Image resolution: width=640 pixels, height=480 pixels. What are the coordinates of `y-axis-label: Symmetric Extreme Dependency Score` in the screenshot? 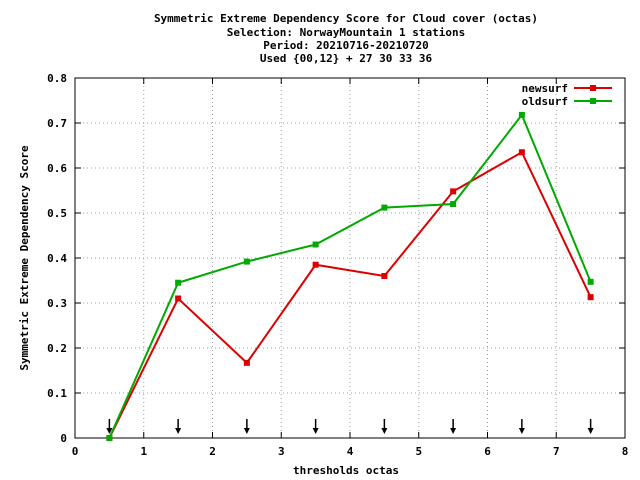 It's located at (24, 258).